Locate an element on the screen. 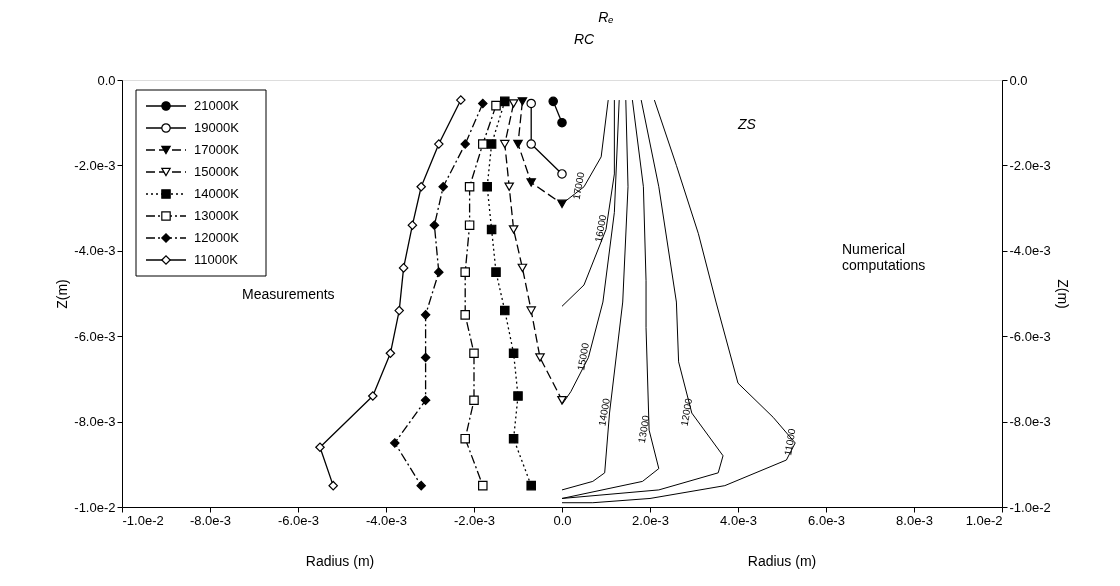 This screenshot has width=1120, height=586. text: RC is located at coordinates (584, 39).